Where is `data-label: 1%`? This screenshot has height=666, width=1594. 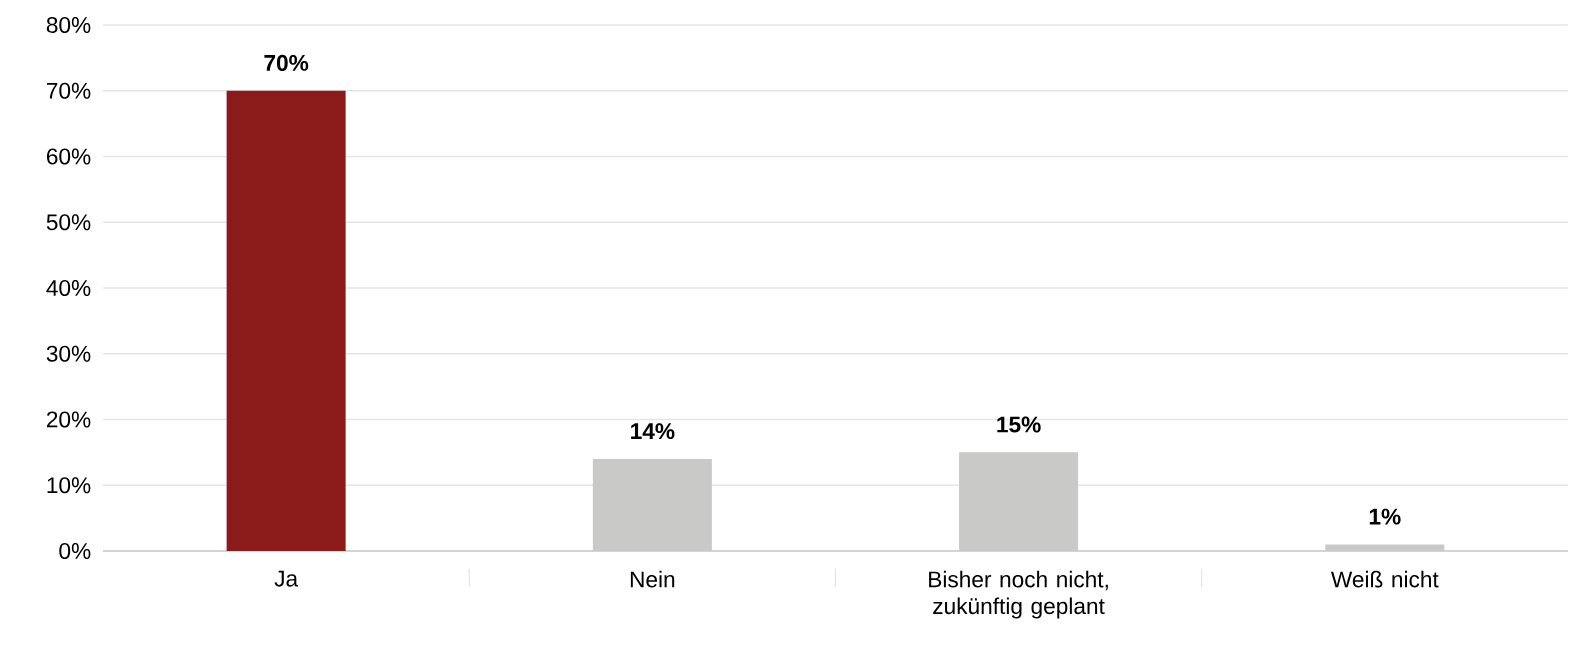
data-label: 1% is located at coordinates (1385, 516).